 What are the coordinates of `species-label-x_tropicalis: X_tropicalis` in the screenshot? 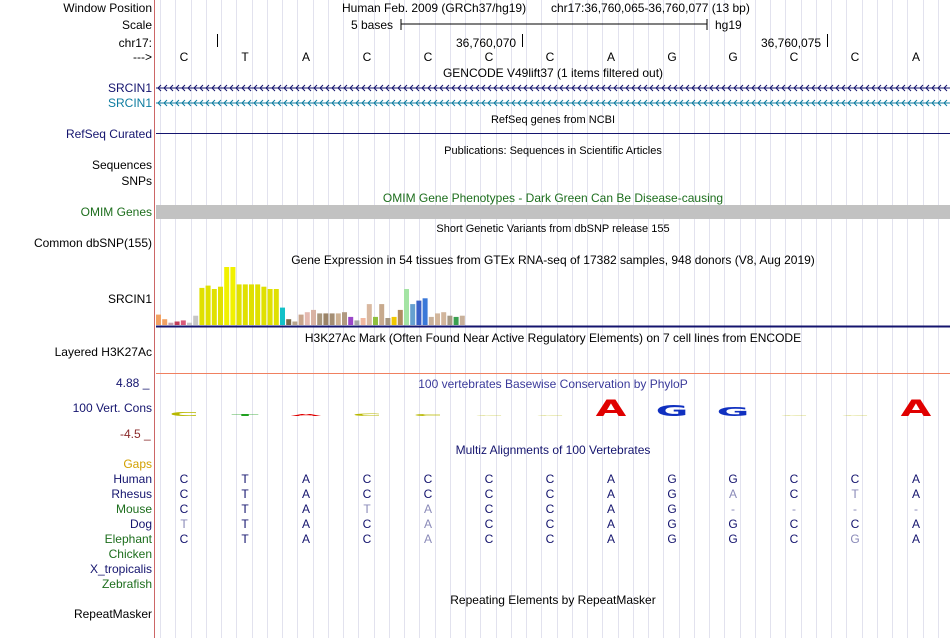 It's located at (120, 569).